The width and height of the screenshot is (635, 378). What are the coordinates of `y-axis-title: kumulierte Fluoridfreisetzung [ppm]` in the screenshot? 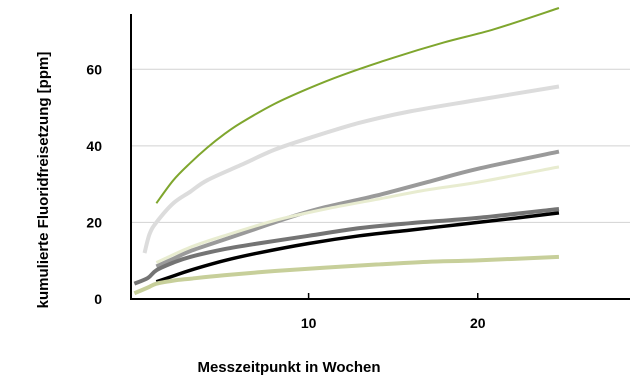 It's located at (43, 180).